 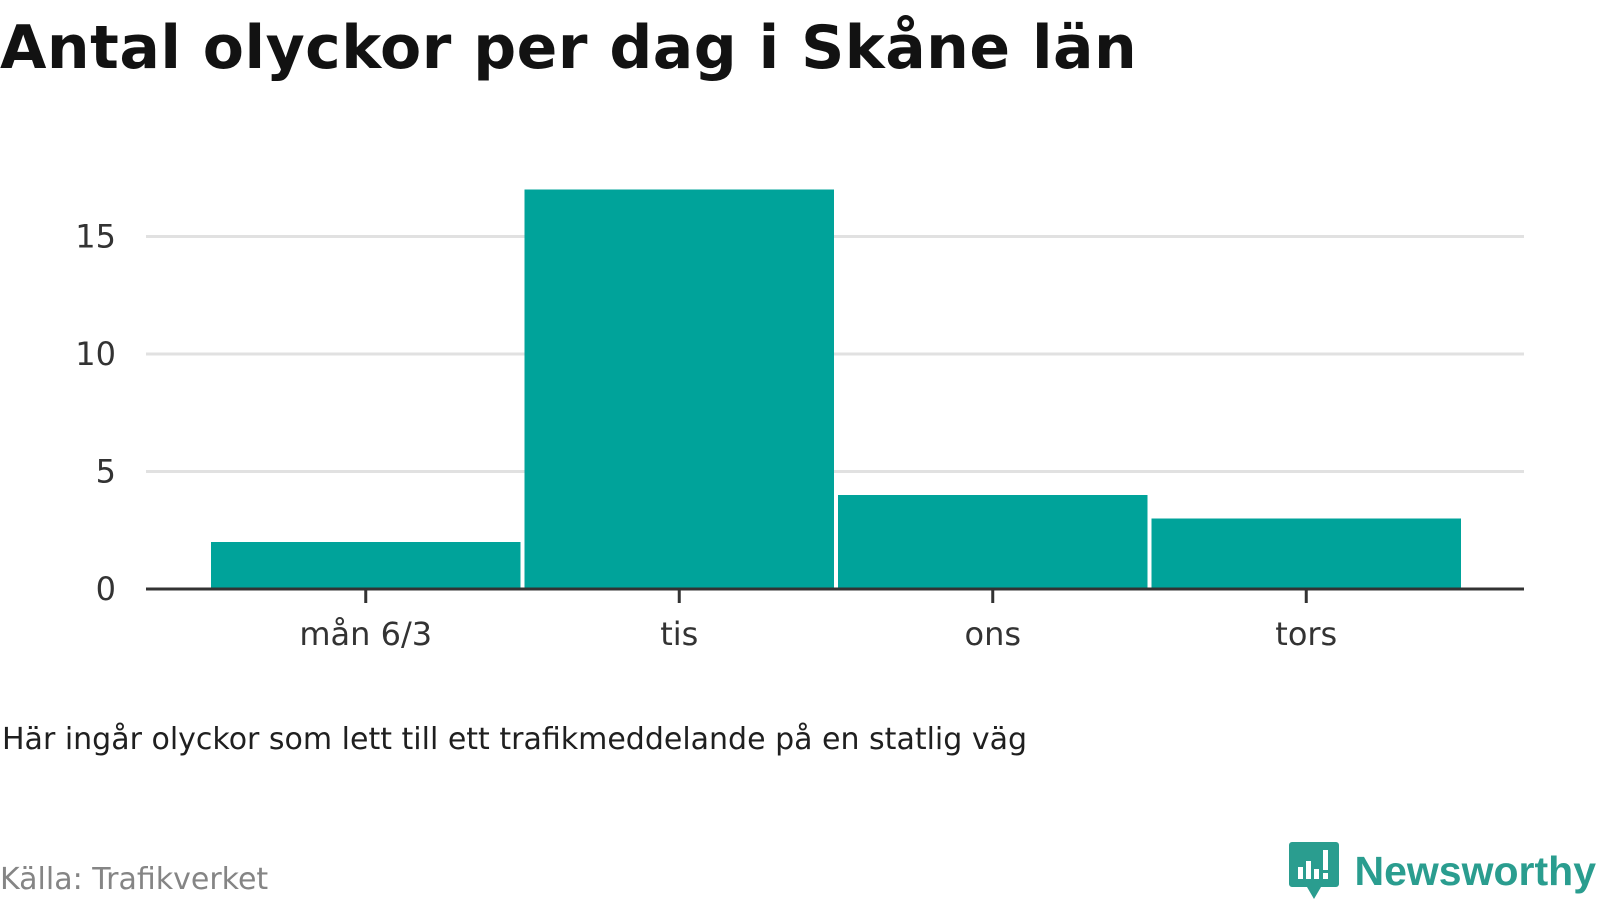 I want to click on x-tick-marks, so click(x=836, y=596).